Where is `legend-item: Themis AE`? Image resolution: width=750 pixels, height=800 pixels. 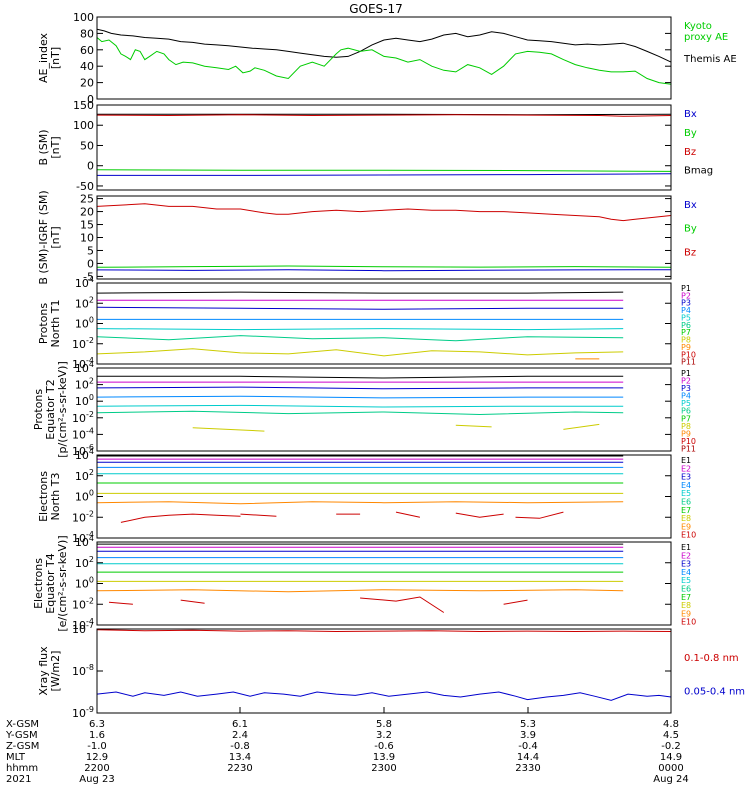
legend-item: Themis AE is located at coordinates (710, 59).